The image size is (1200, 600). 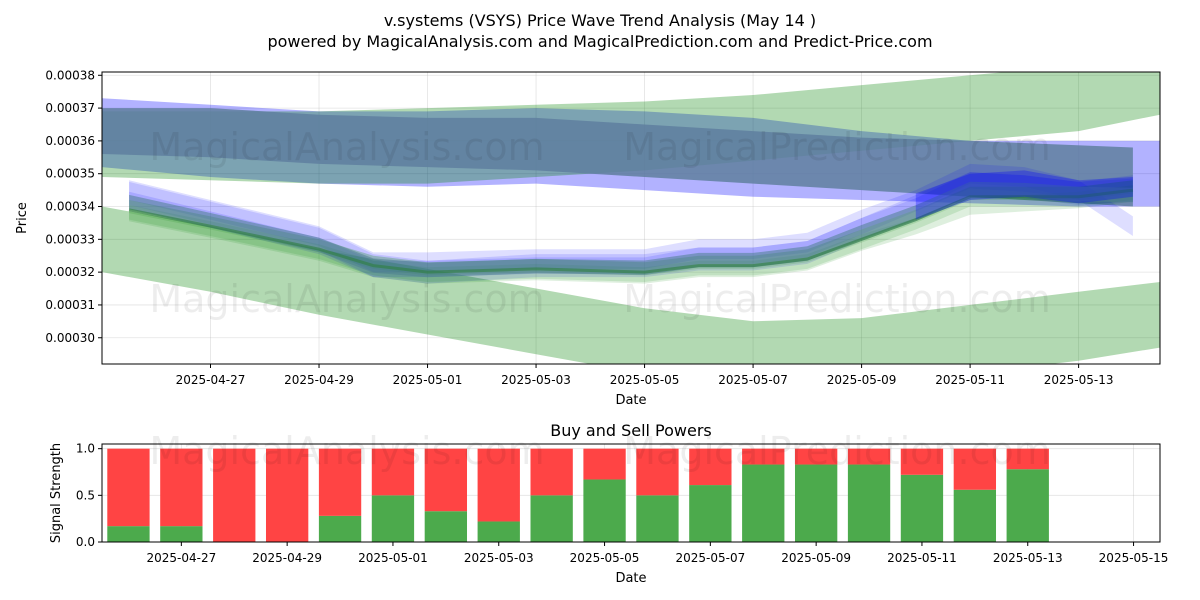 What do you see at coordinates (631, 430) in the screenshot?
I see `signal-chart-title: Buy and Sell Powers` at bounding box center [631, 430].